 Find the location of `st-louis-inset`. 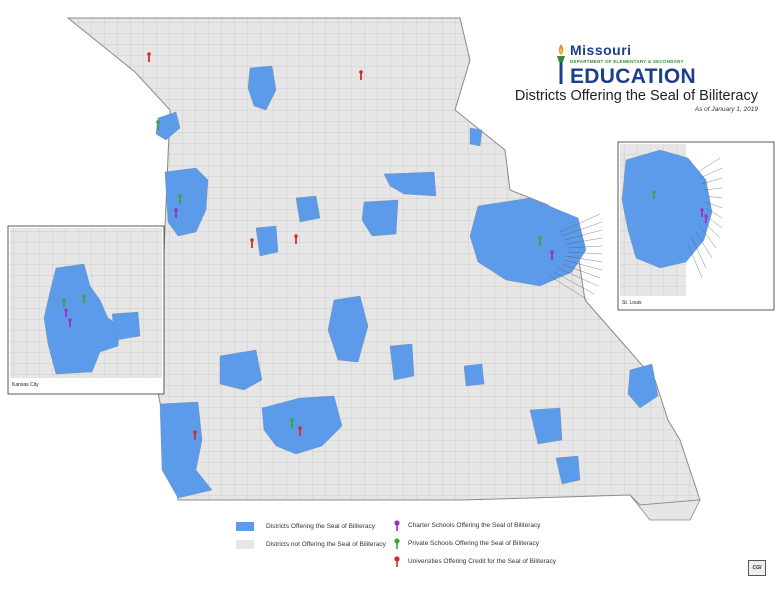

st-louis-inset is located at coordinates (696, 226).